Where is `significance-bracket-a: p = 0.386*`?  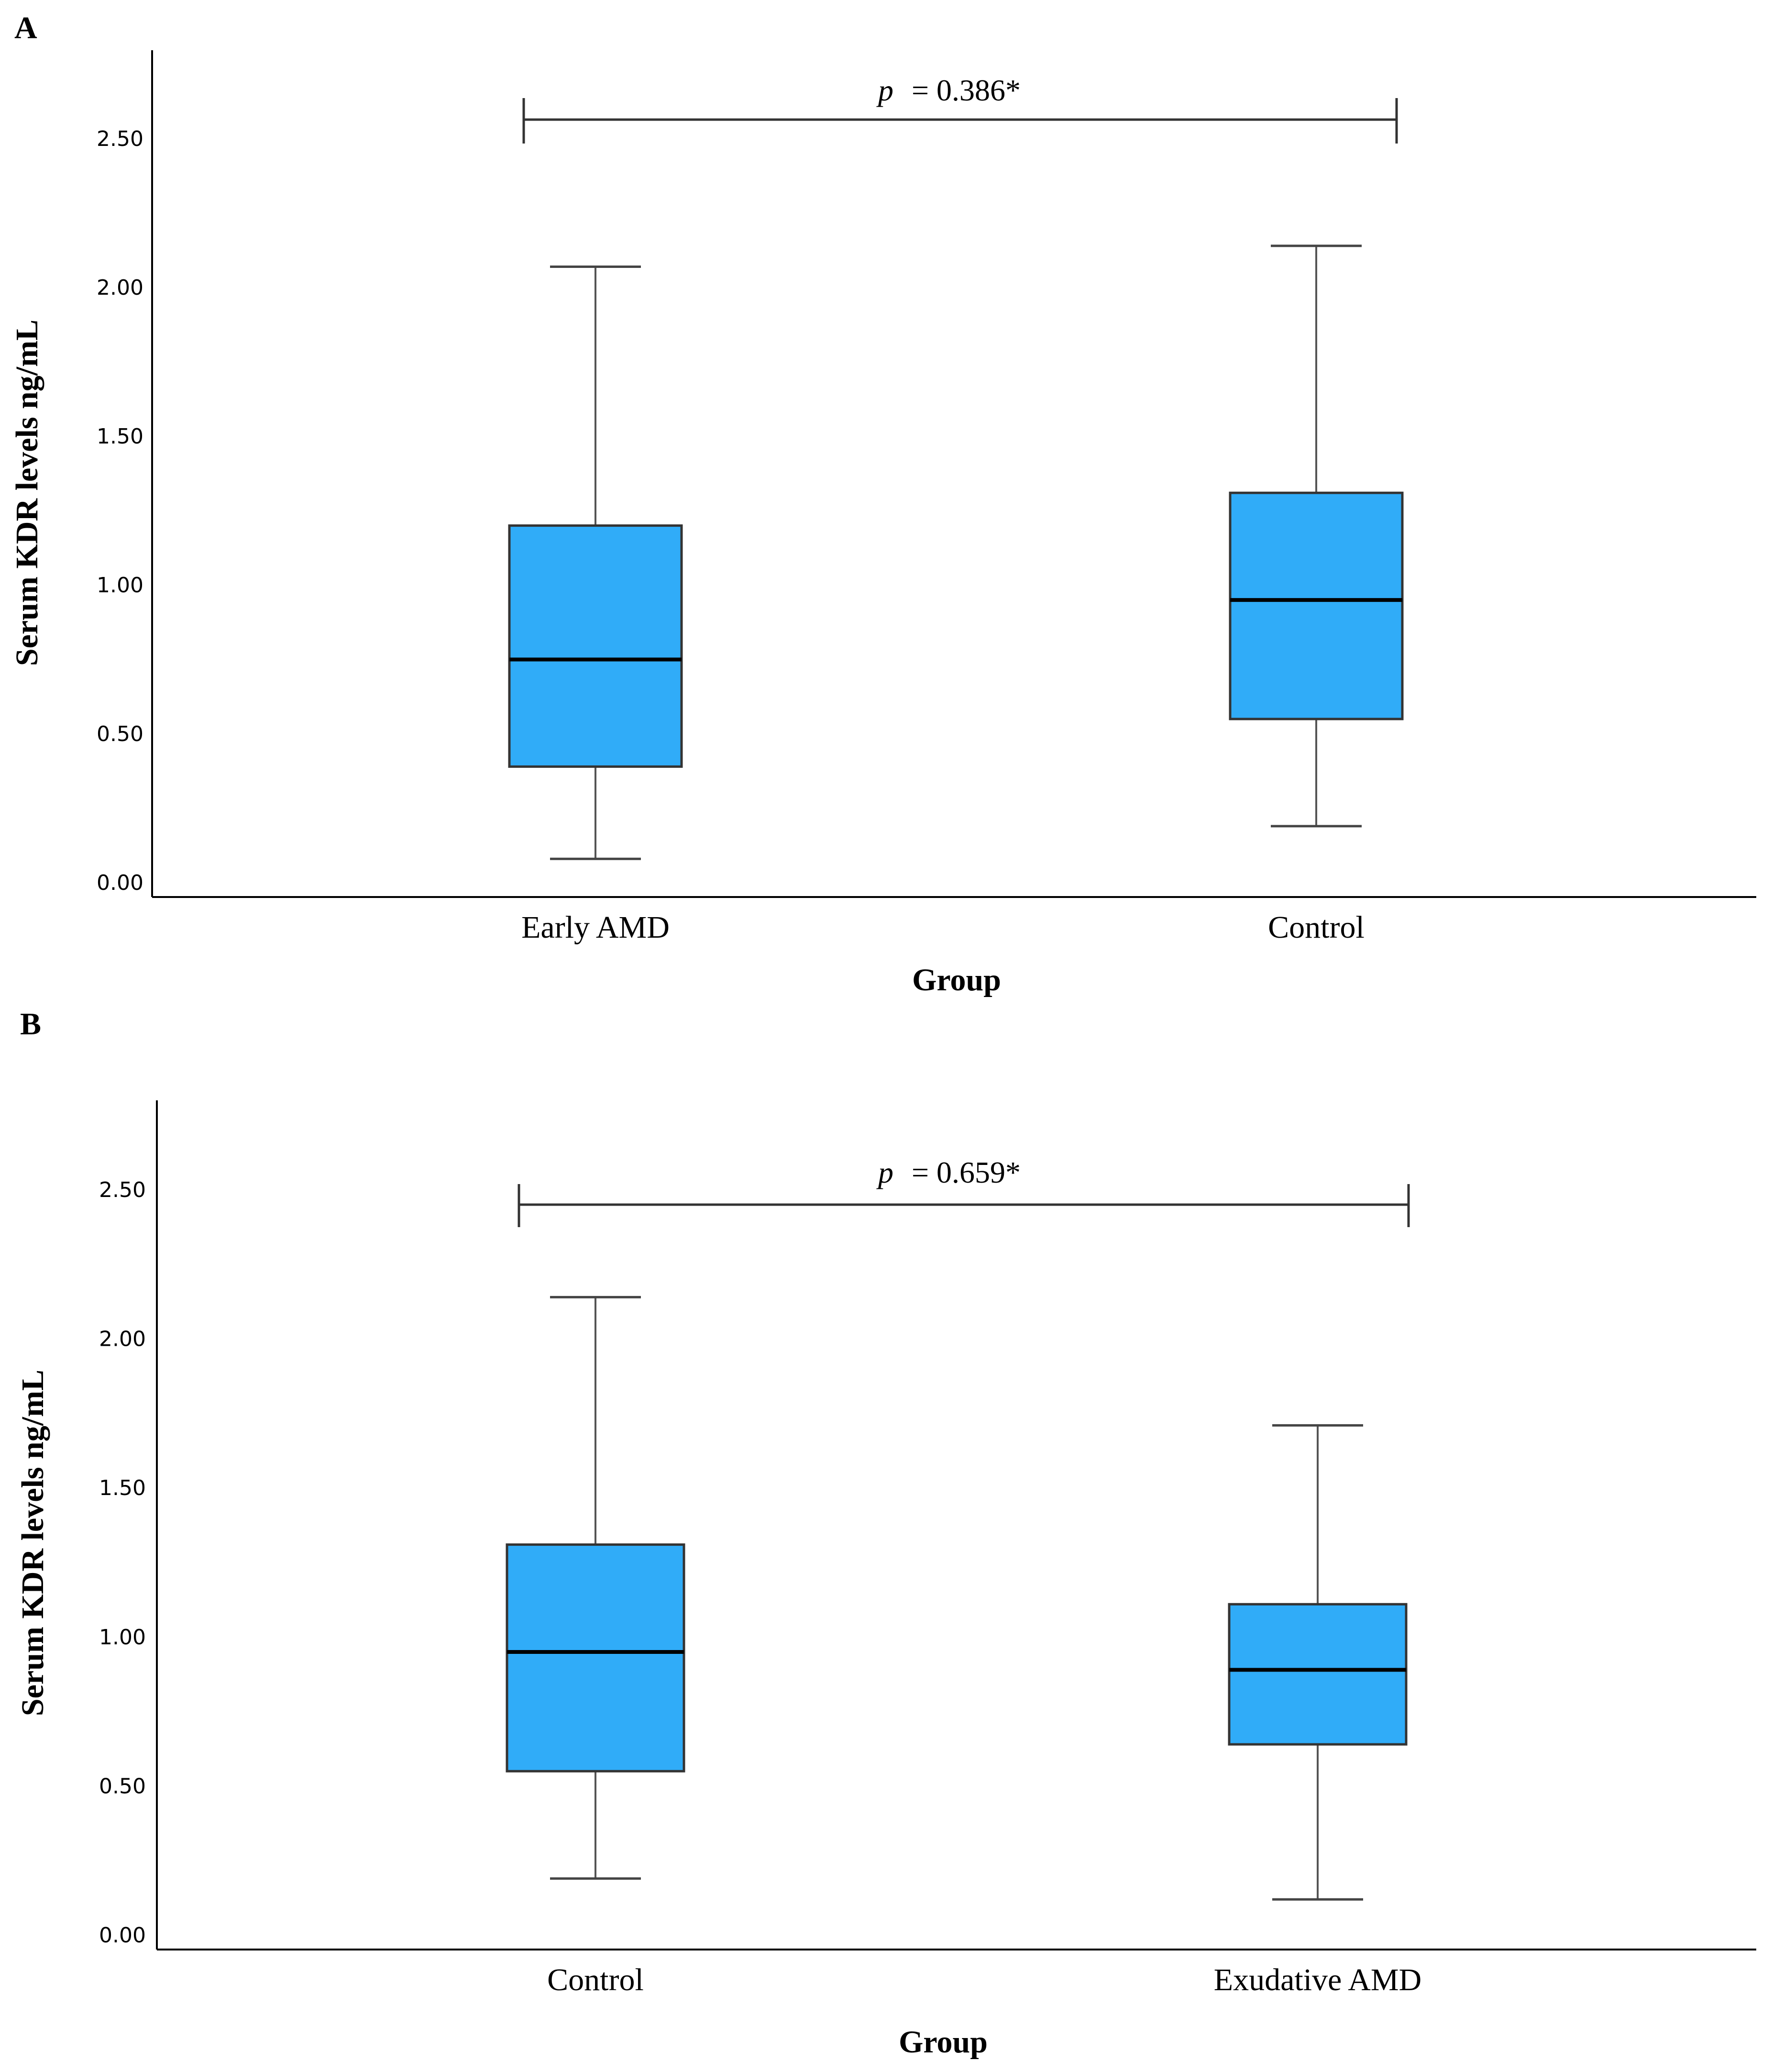 significance-bracket-a: p = 0.386* is located at coordinates (960, 108).